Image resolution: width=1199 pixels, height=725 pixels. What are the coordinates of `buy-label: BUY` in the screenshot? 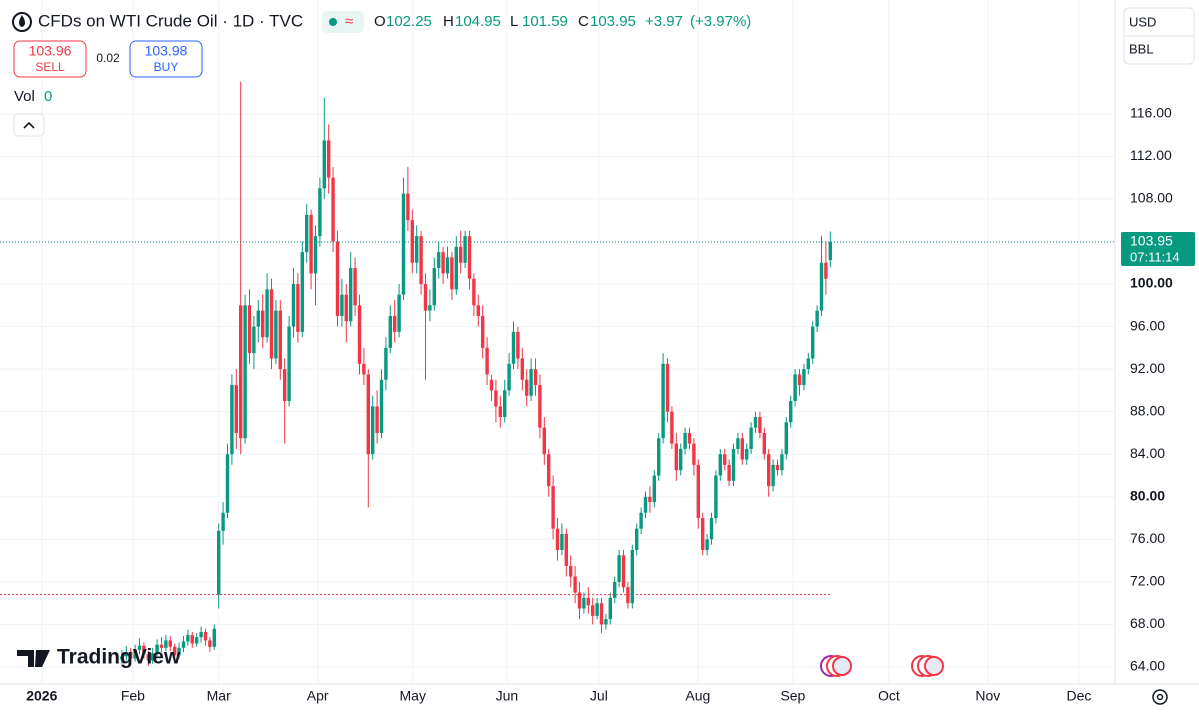 It's located at (166, 67).